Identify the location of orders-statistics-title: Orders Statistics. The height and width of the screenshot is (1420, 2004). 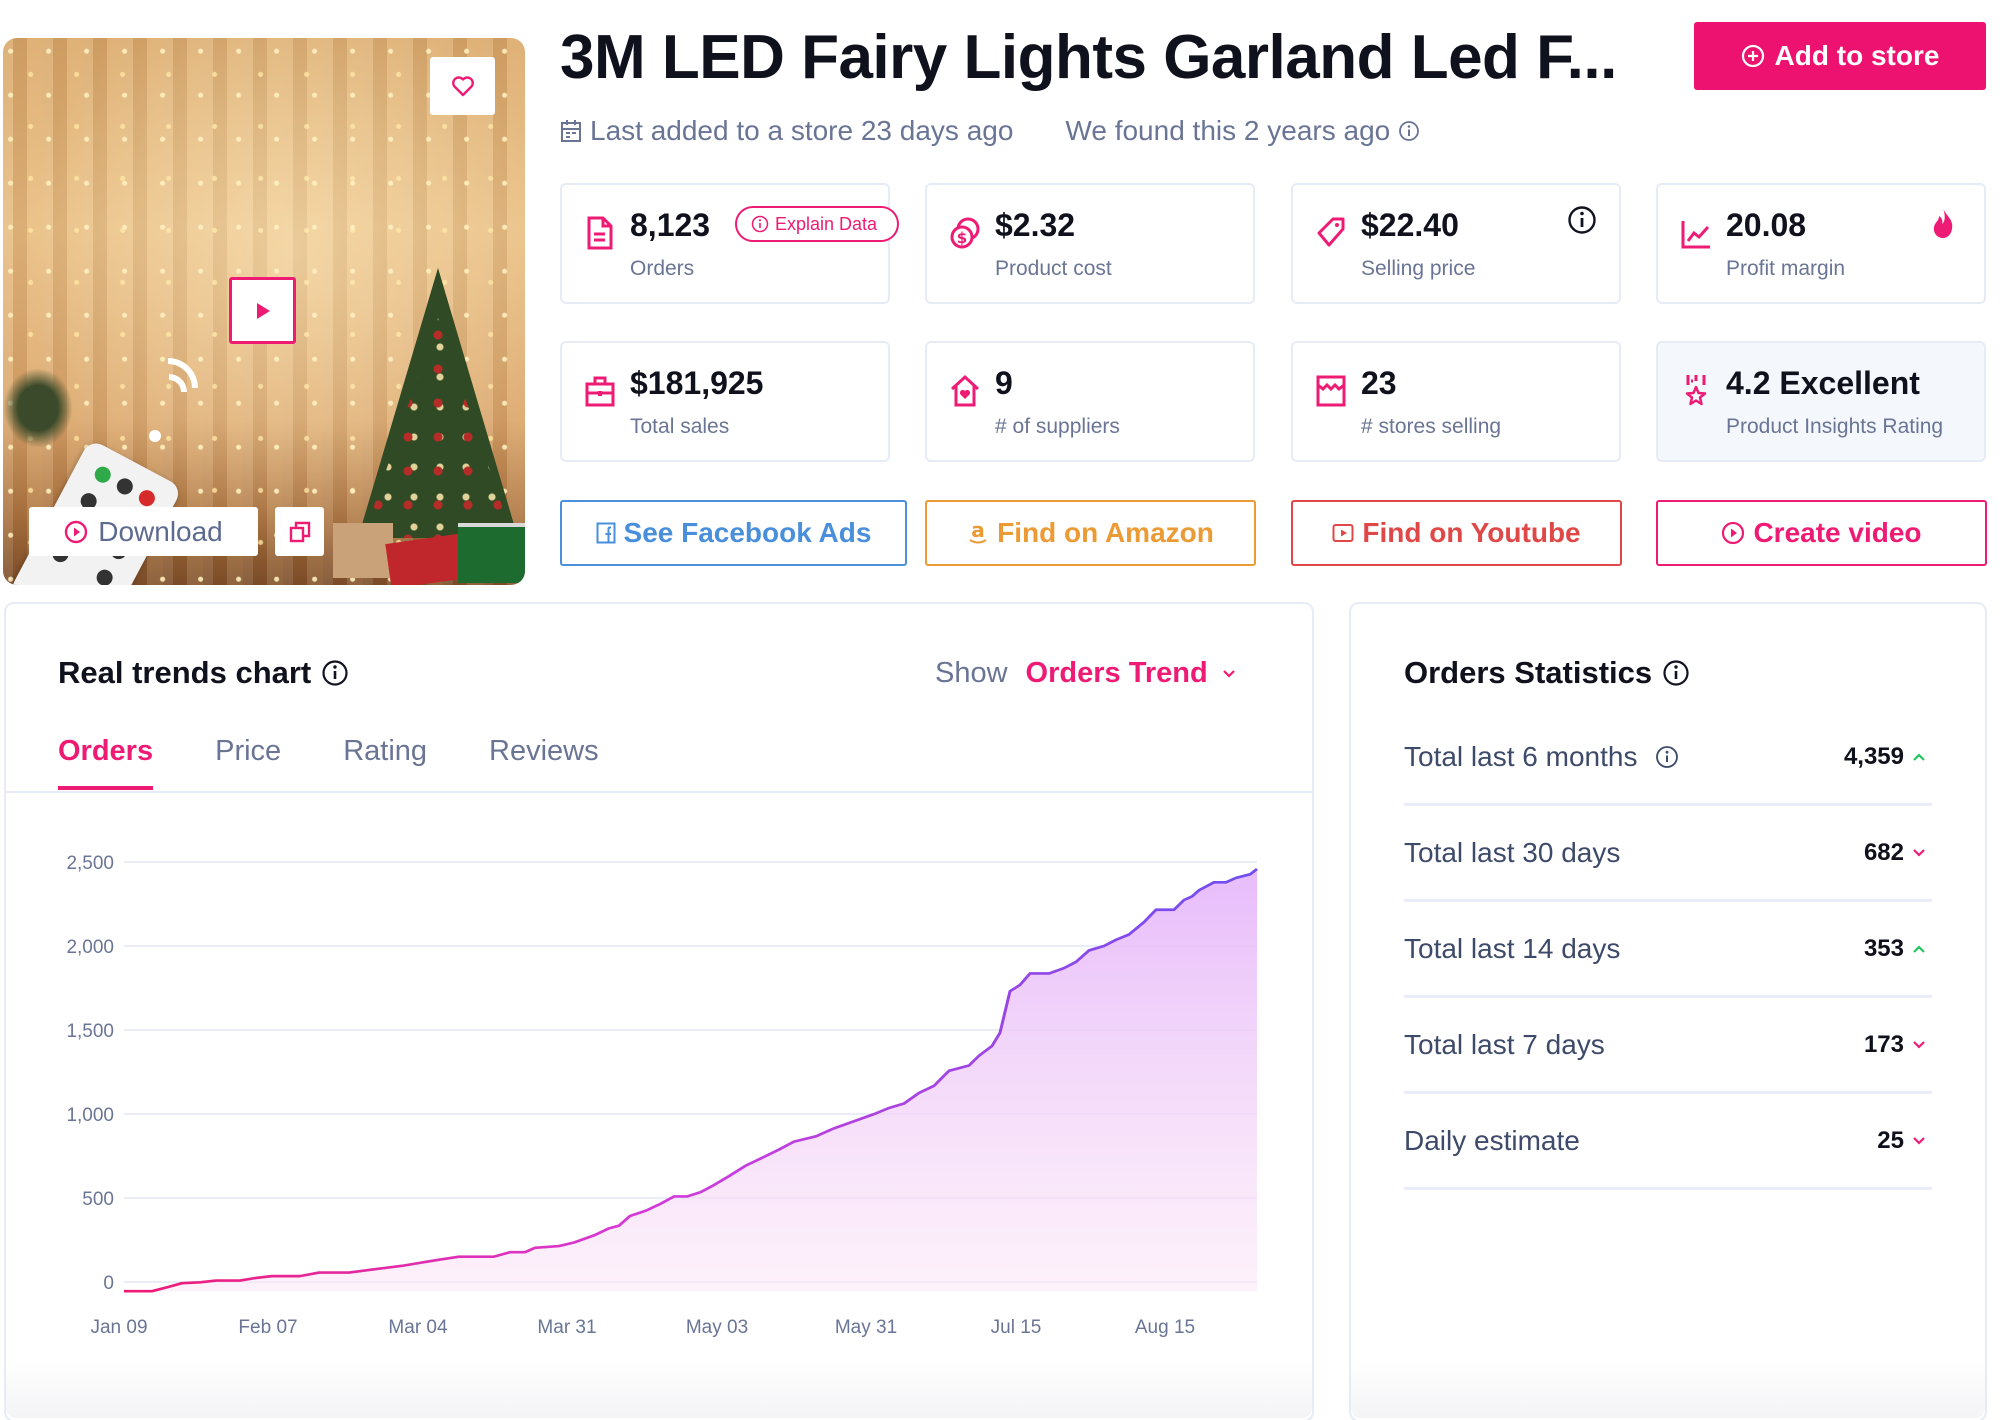
(1547, 673).